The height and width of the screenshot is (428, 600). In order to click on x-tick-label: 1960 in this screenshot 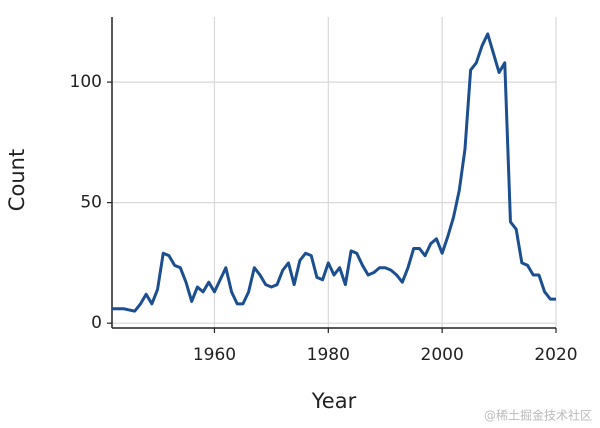, I will do `click(214, 355)`.